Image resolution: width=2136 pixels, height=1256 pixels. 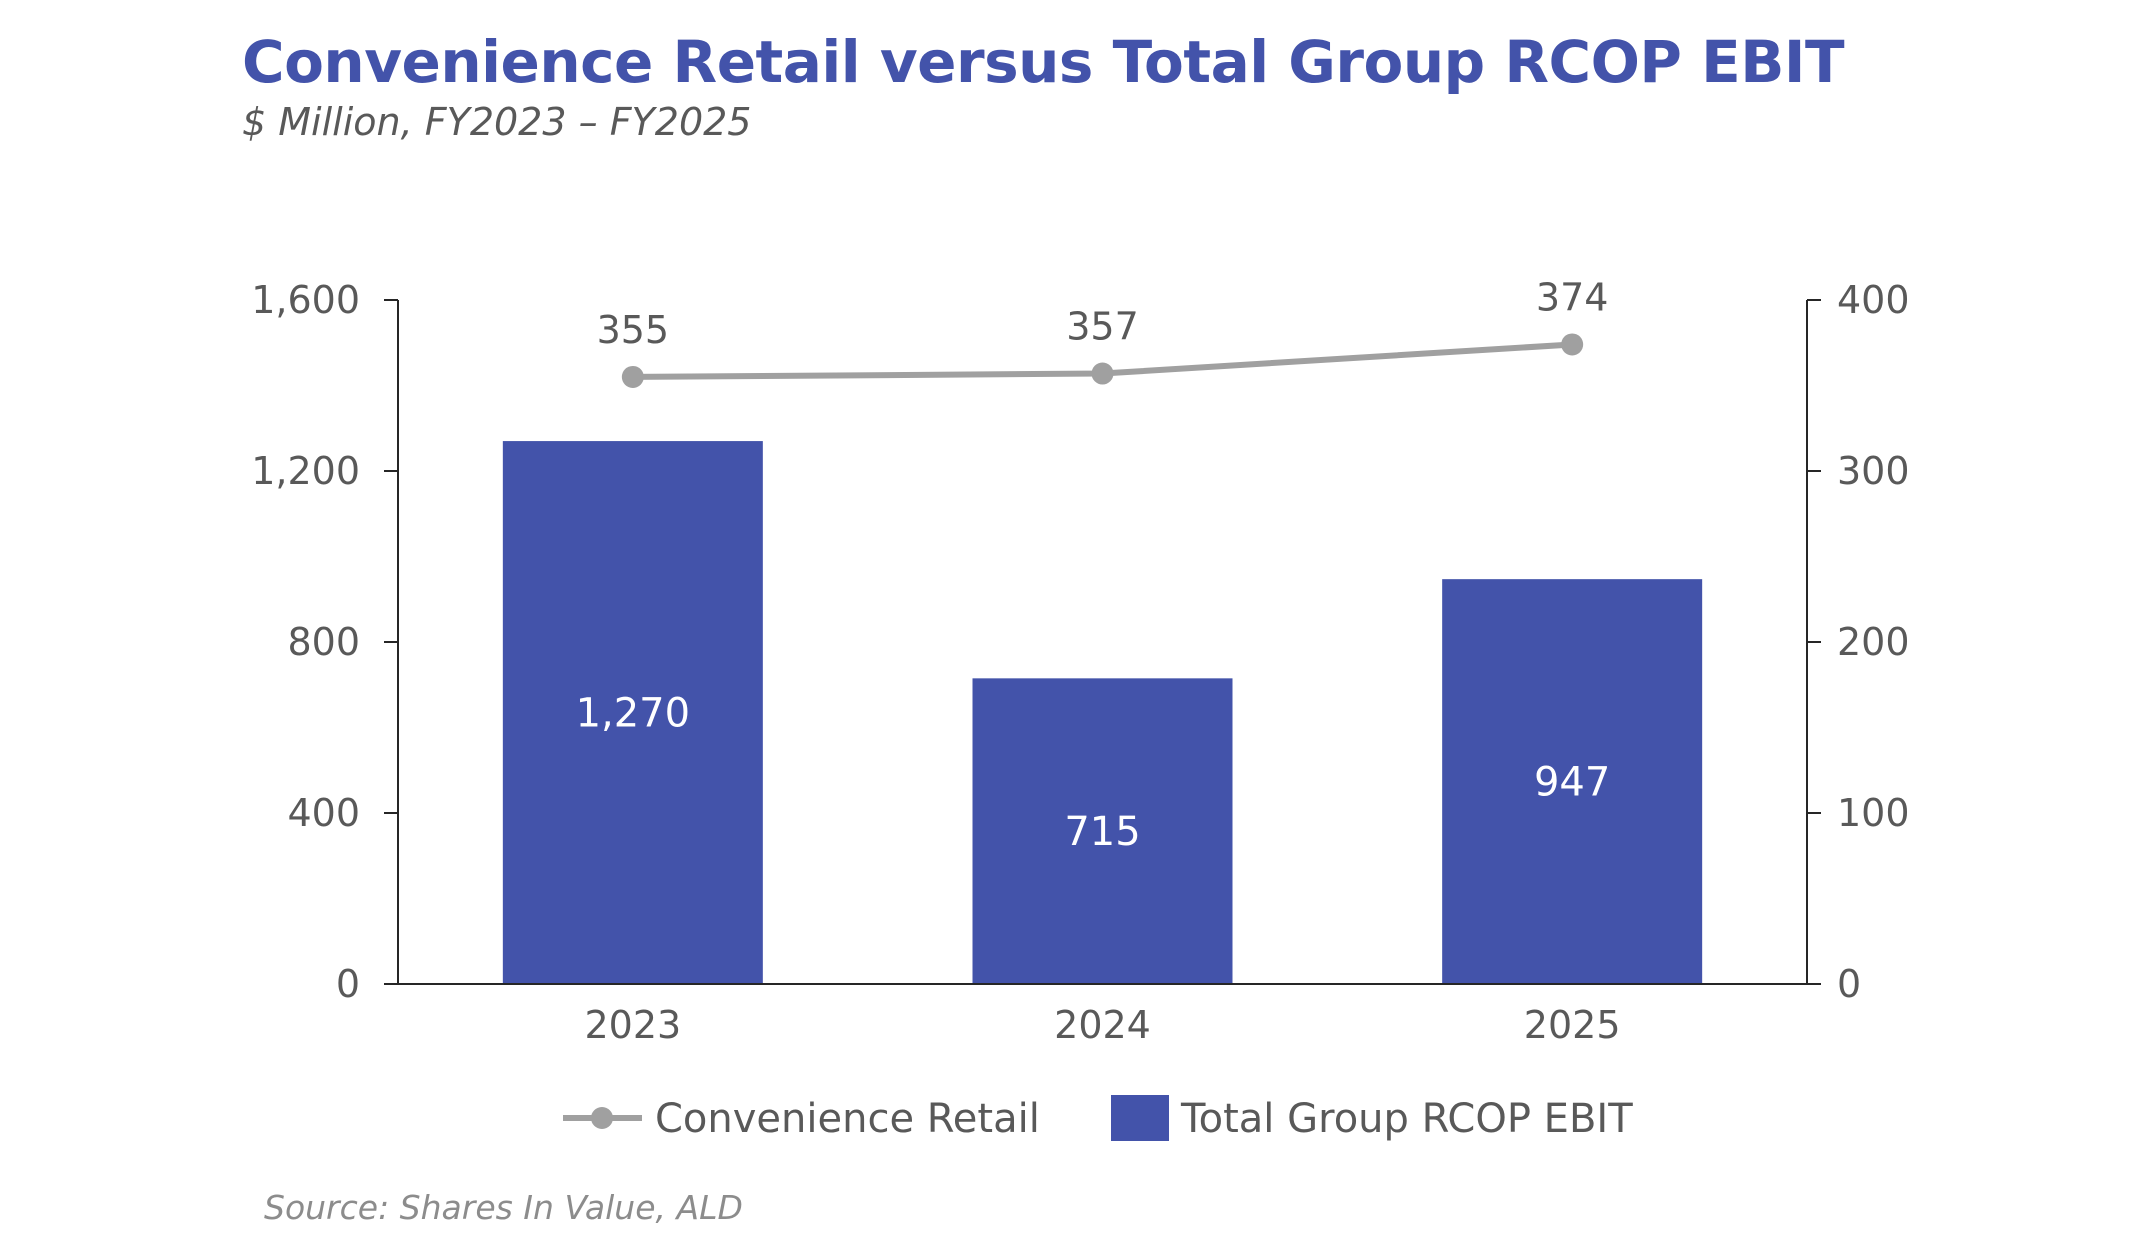 What do you see at coordinates (1102, 1025) in the screenshot?
I see `x-tick-label: 2024` at bounding box center [1102, 1025].